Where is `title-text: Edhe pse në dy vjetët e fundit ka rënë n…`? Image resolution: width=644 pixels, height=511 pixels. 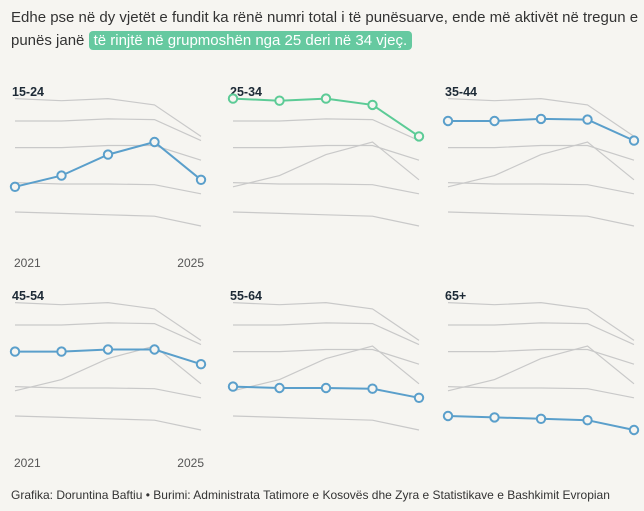
title-text: Edhe pse në dy vjetët e fundit ka rënë n… is located at coordinates (325, 29).